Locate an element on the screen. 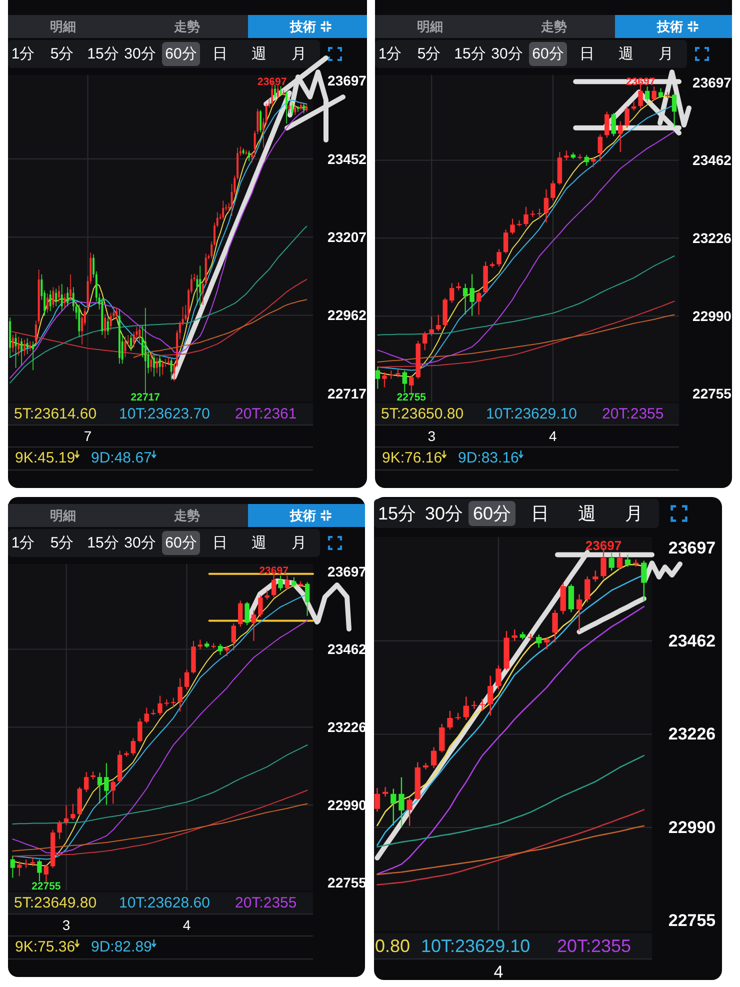  text: 0.80 is located at coordinates (392, 946).